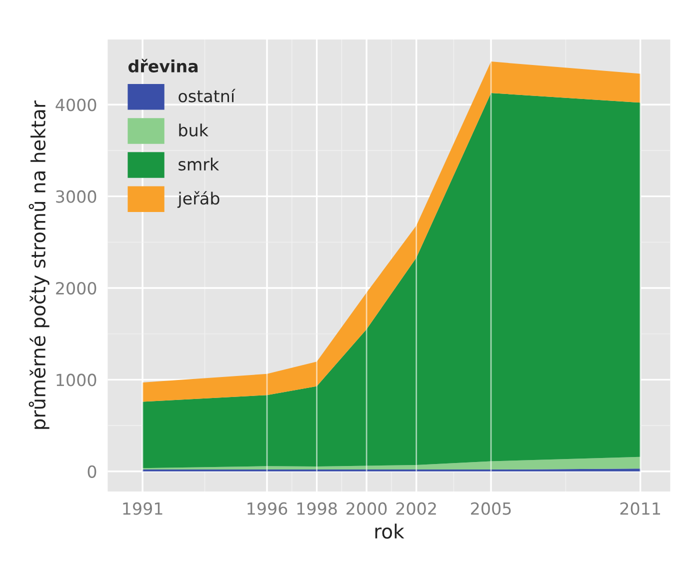 The height and width of the screenshot is (565, 686). Describe the element at coordinates (76, 288) in the screenshot. I see `y-tick-label: 2000` at that location.